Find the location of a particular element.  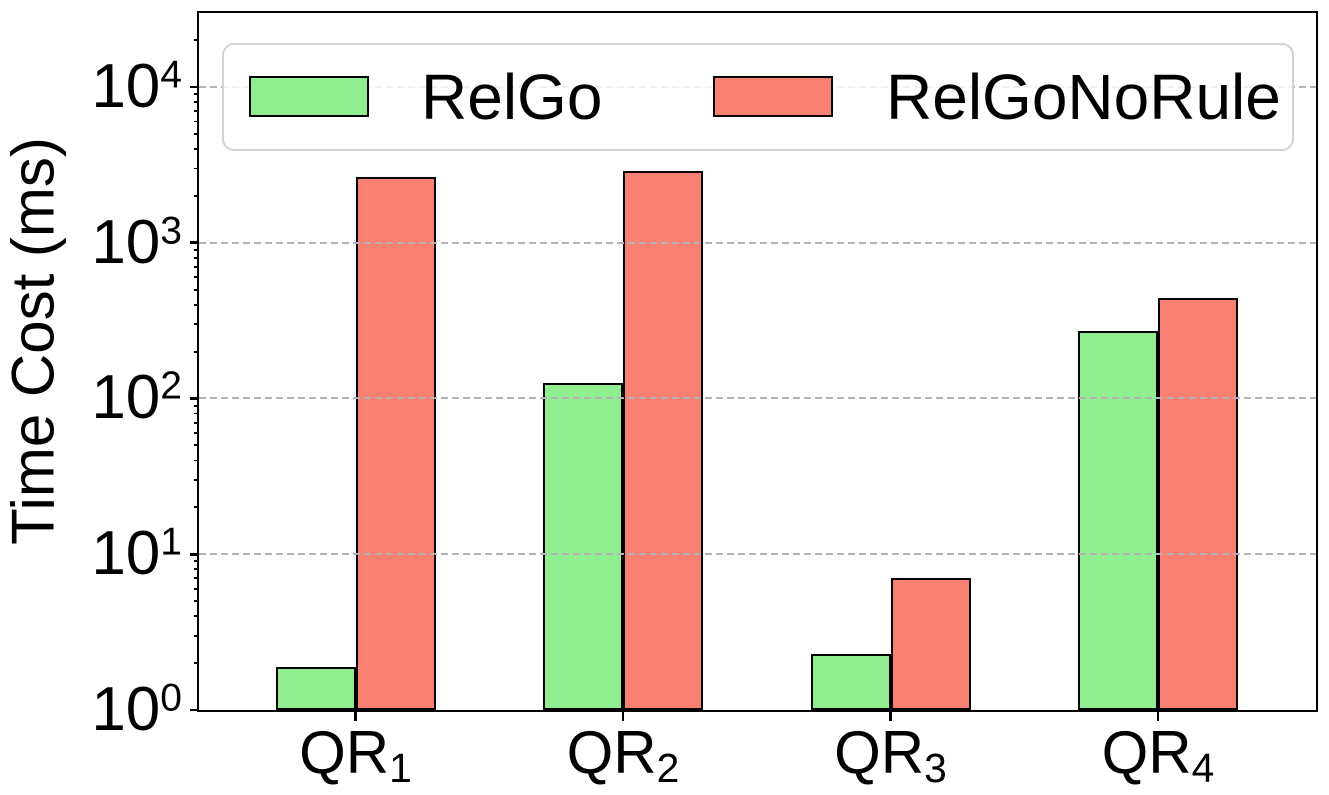

bar-relgo-qr1 is located at coordinates (315, 688).